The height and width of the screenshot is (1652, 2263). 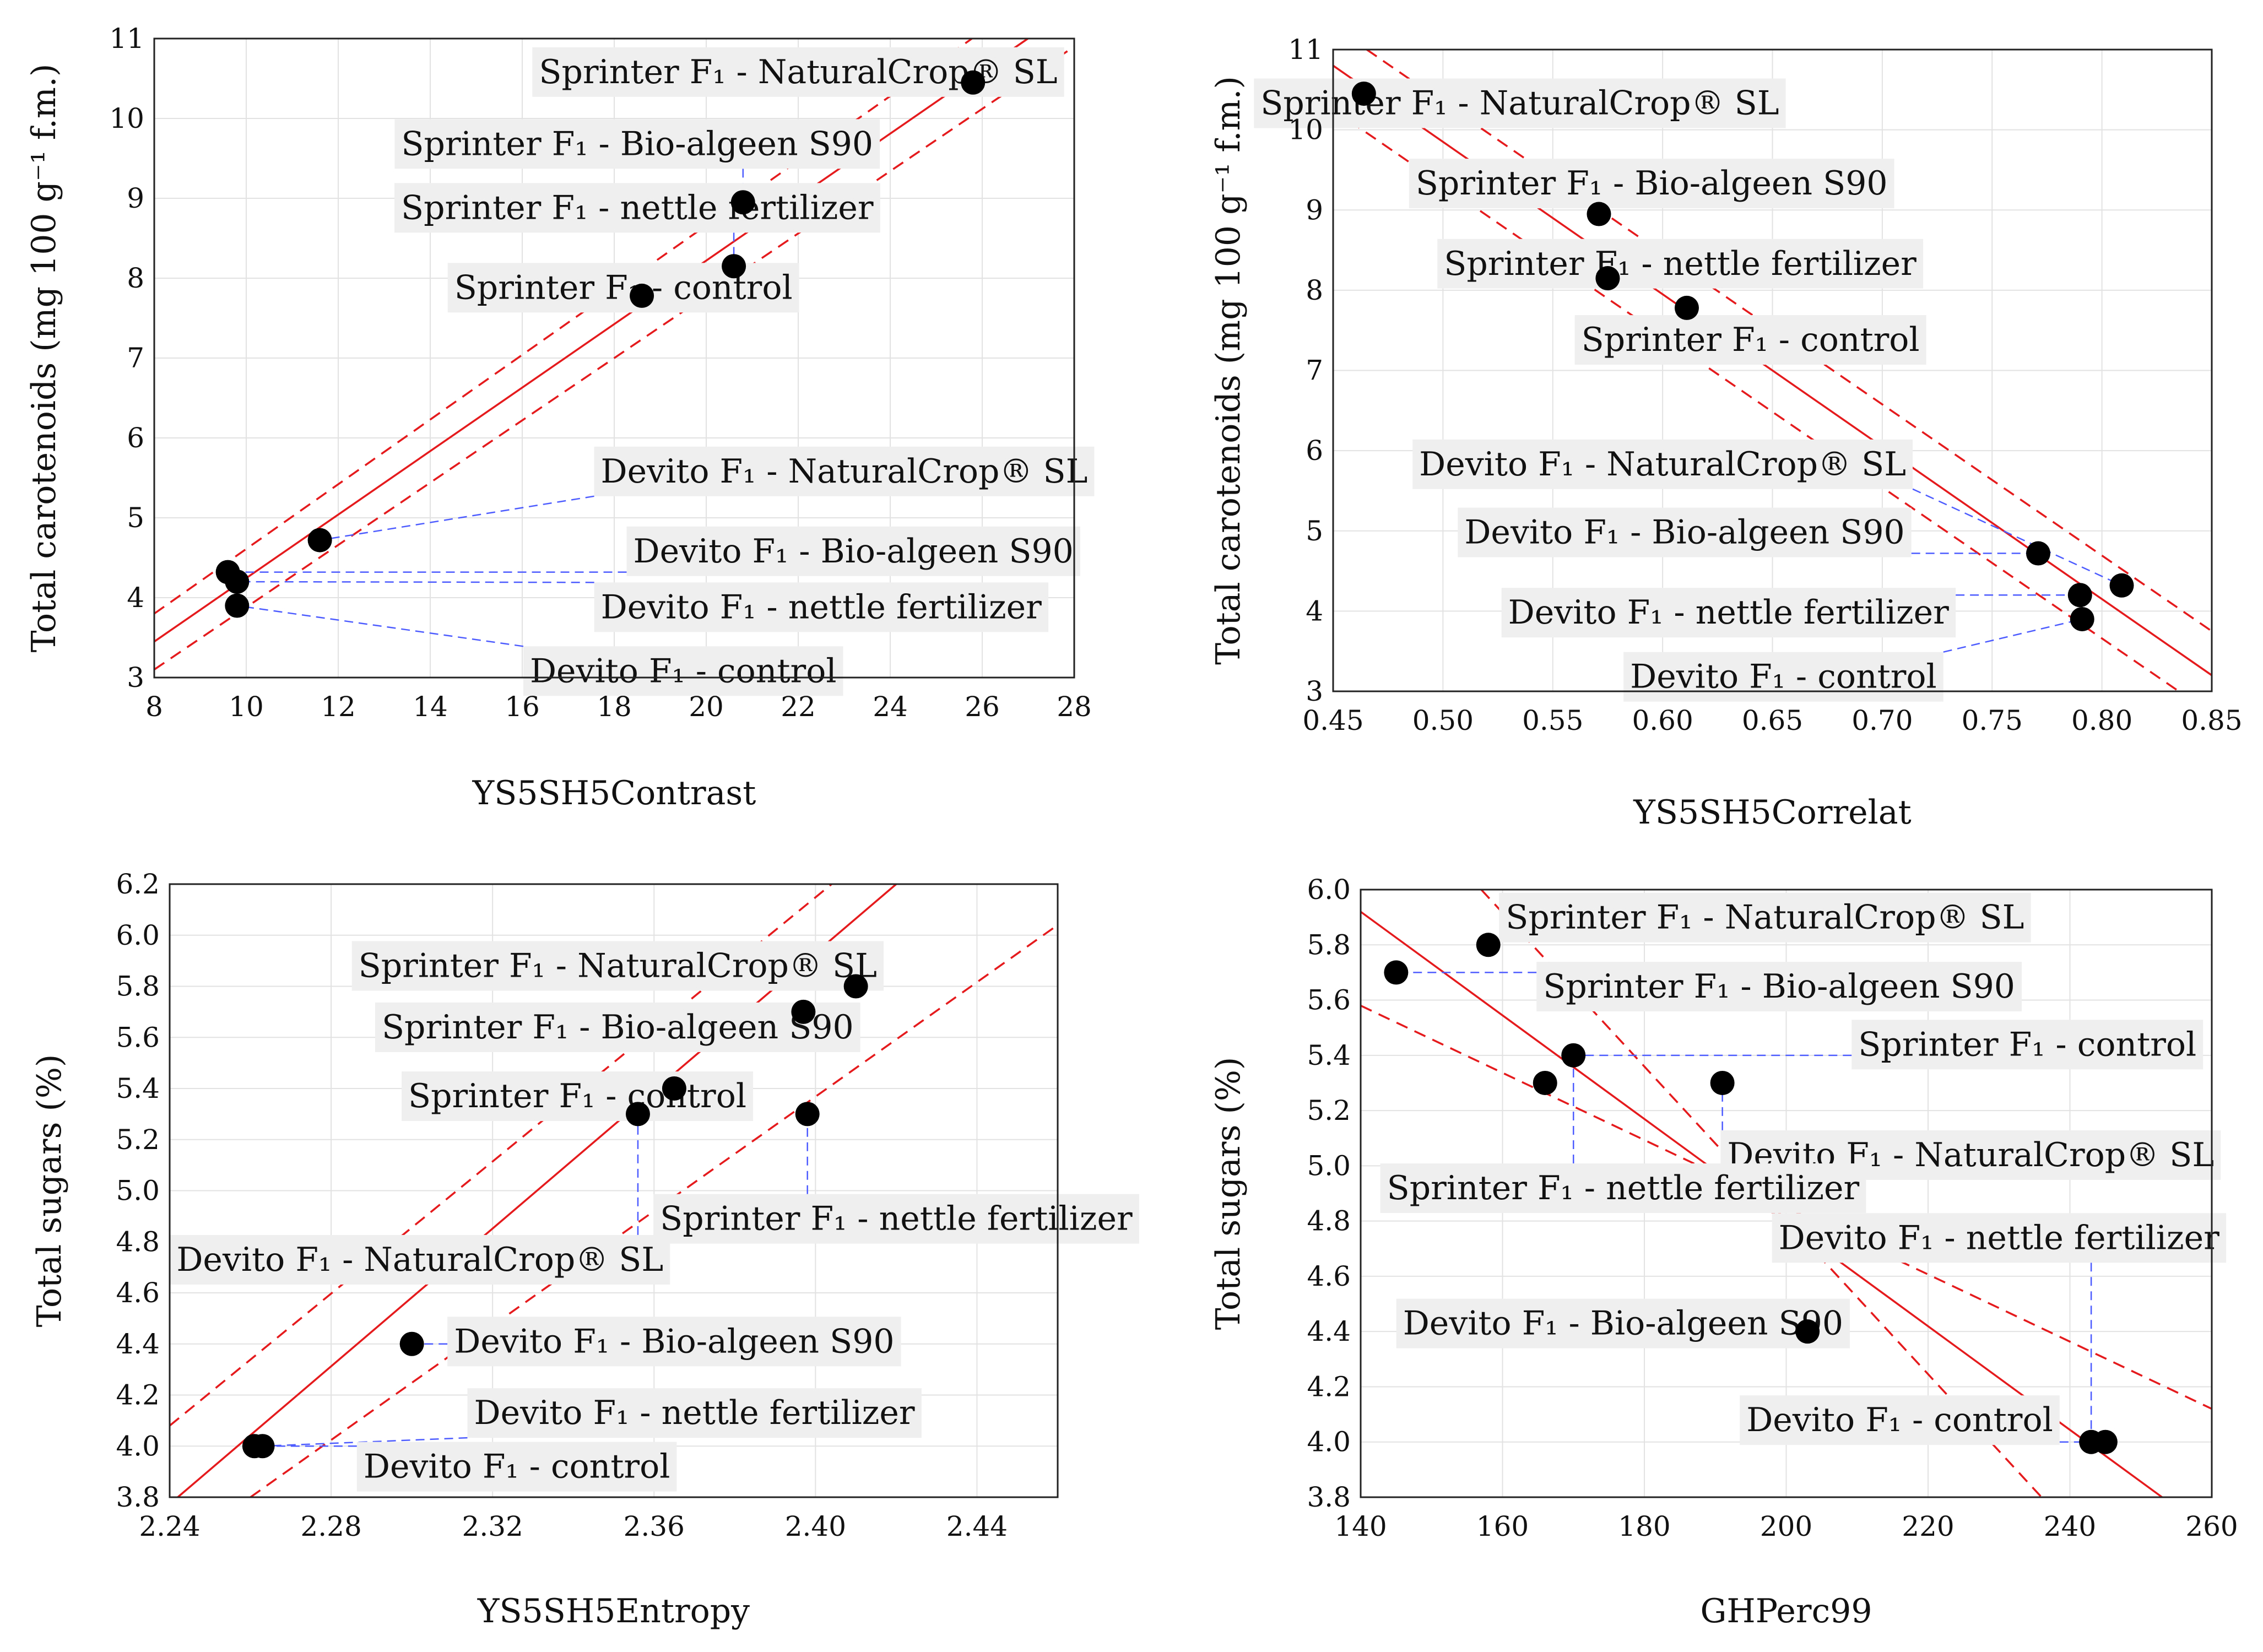 I want to click on x-tick-label: 140, so click(x=1360, y=1526).